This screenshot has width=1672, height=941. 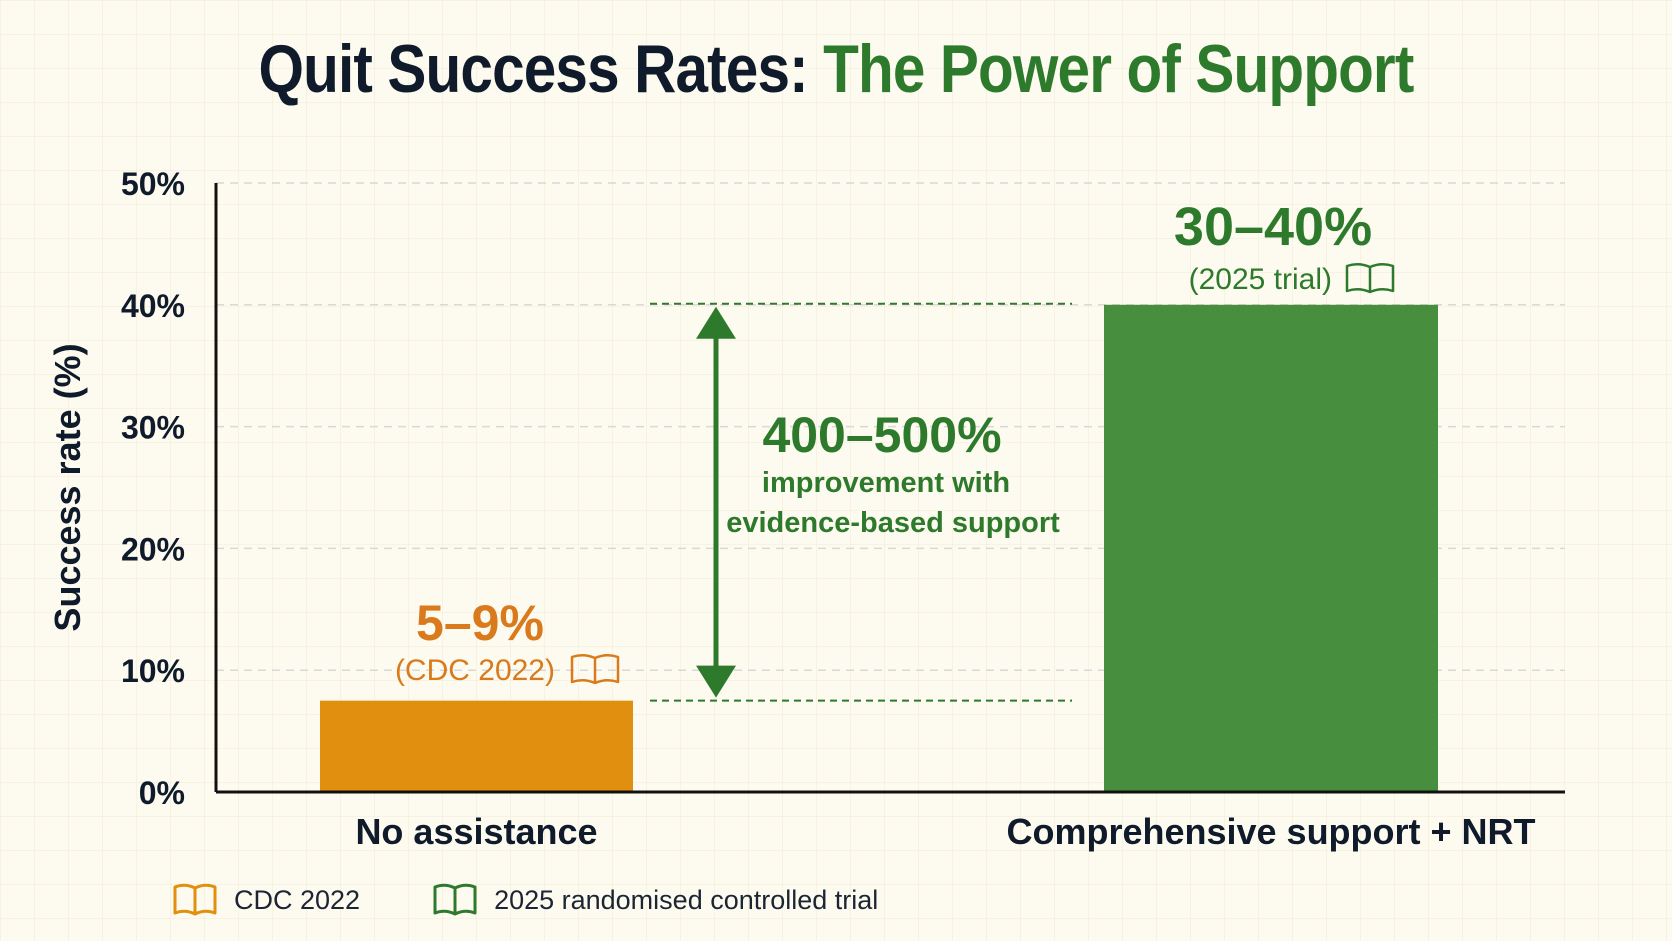 What do you see at coordinates (1270, 831) in the screenshot?
I see `x-category-label: Comprehensive support + NRT` at bounding box center [1270, 831].